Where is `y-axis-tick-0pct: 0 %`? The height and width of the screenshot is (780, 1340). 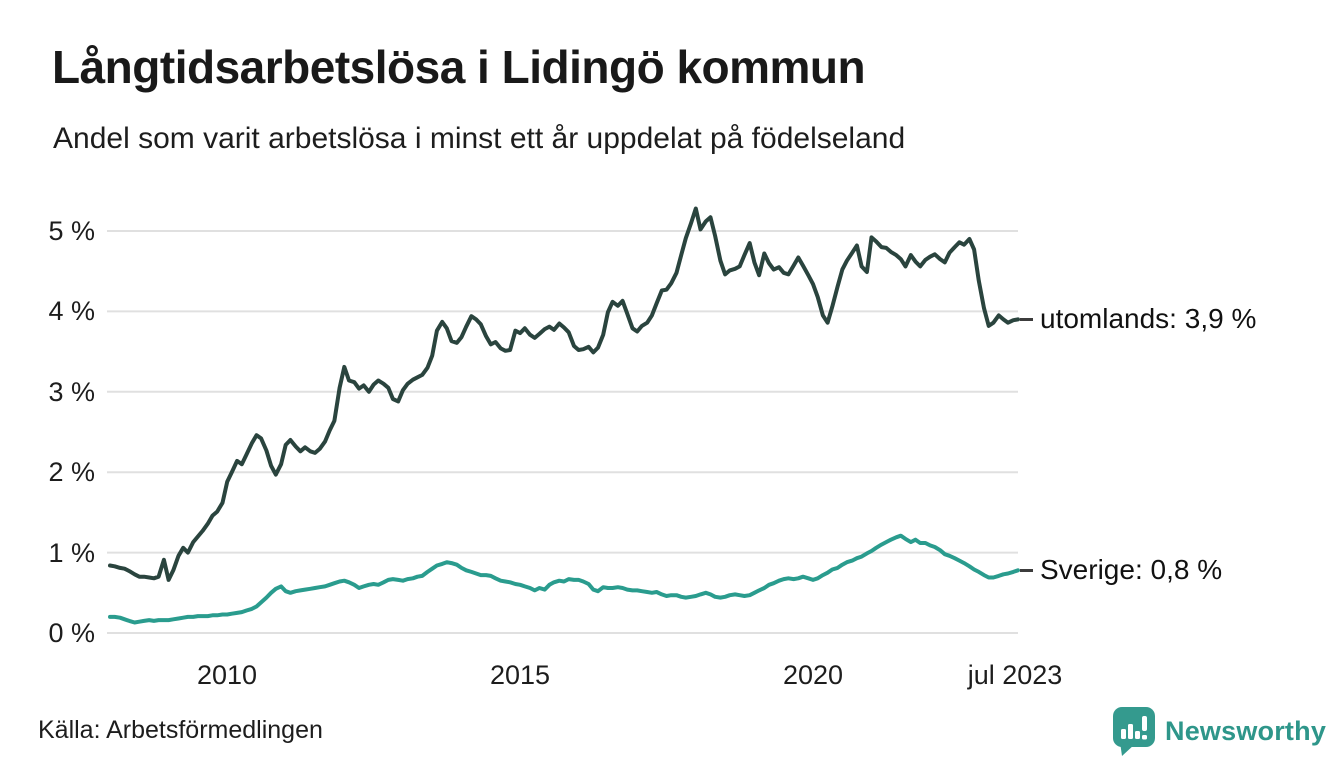
y-axis-tick-0pct: 0 % is located at coordinates (71, 633).